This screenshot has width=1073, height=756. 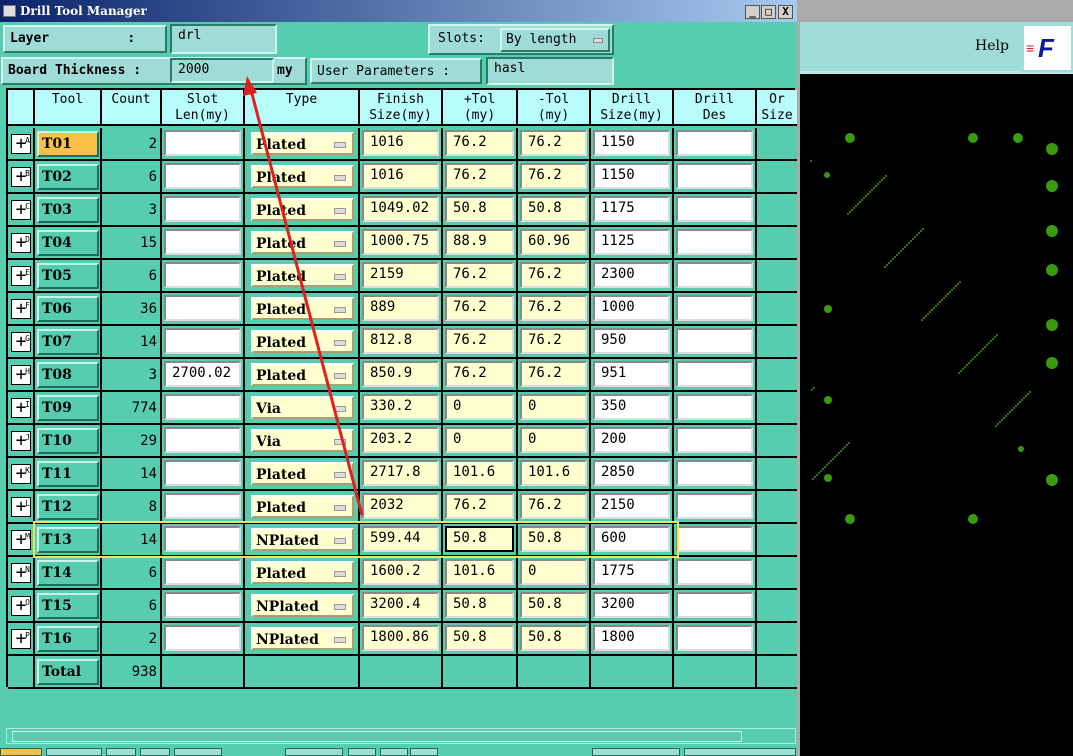 I want to click on ptol-field: 88.9, so click(x=479, y=242).